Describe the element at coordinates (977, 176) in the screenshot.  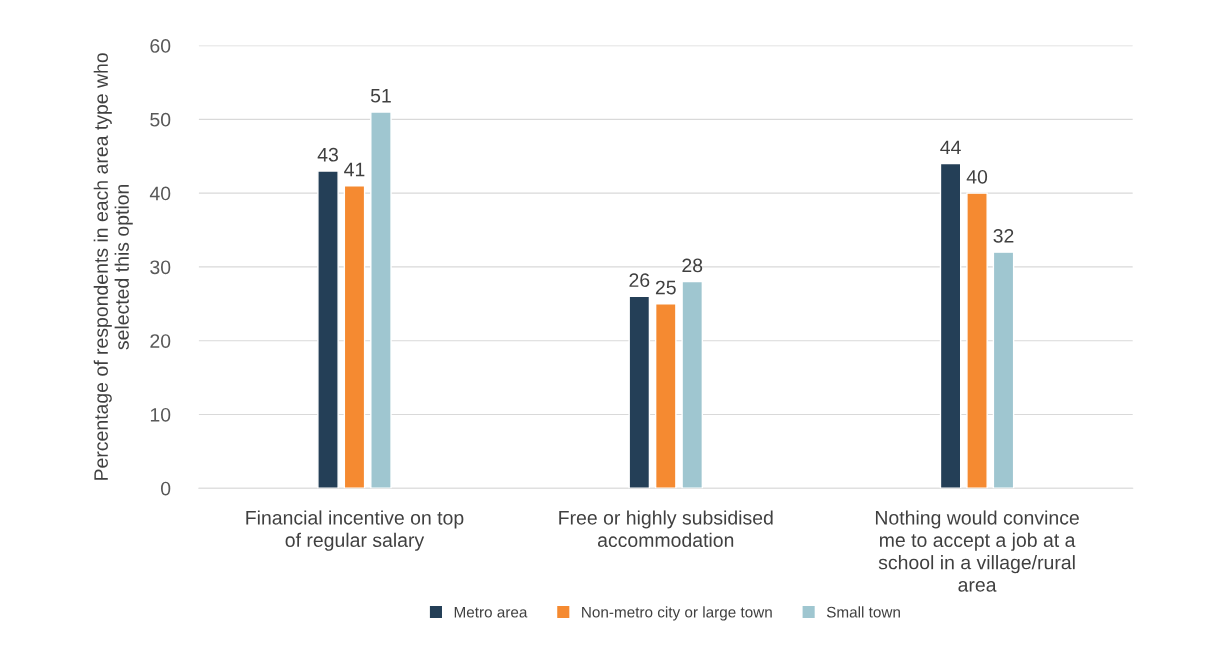
I see `data-label: 40` at that location.